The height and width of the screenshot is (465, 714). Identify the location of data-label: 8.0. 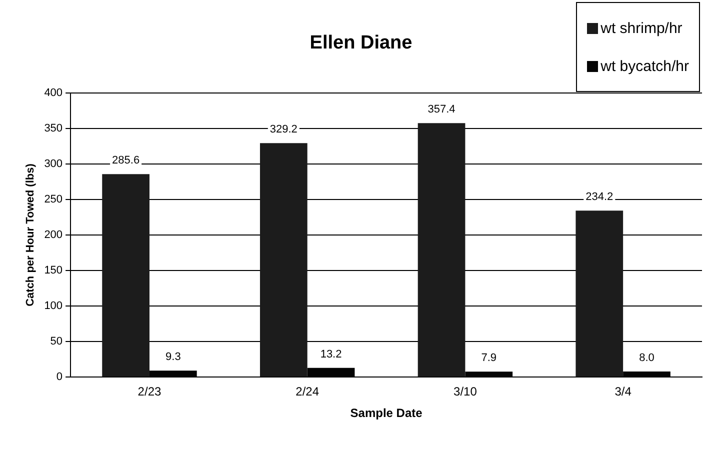
(646, 358).